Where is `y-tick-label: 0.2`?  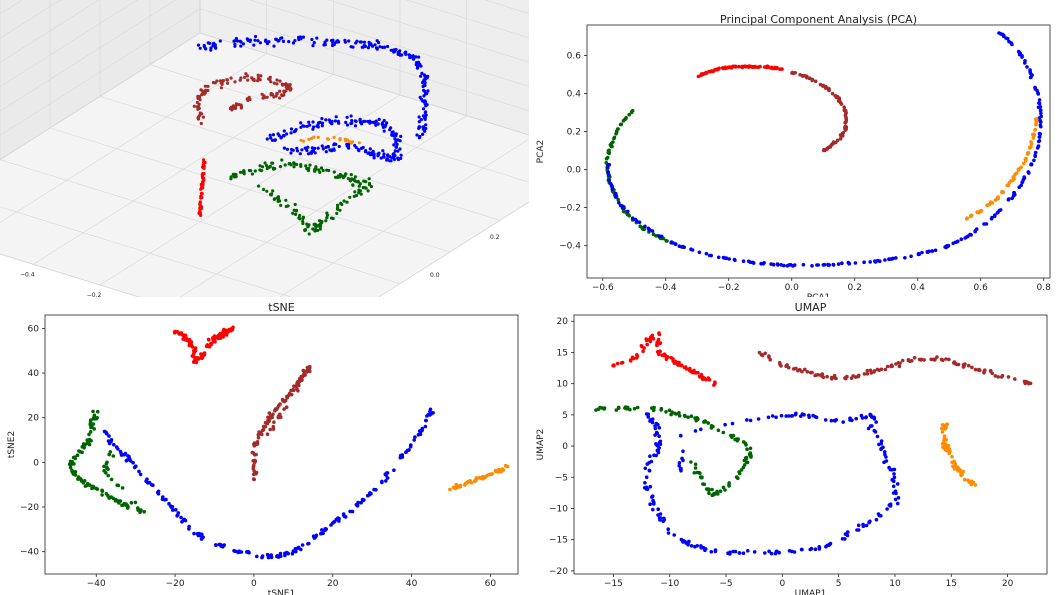 y-tick-label: 0.2 is located at coordinates (574, 133).